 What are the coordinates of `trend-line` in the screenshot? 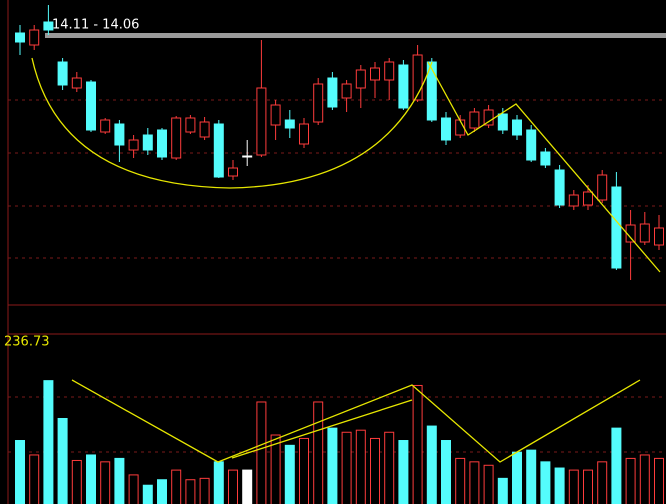 It's located at (544, 167).